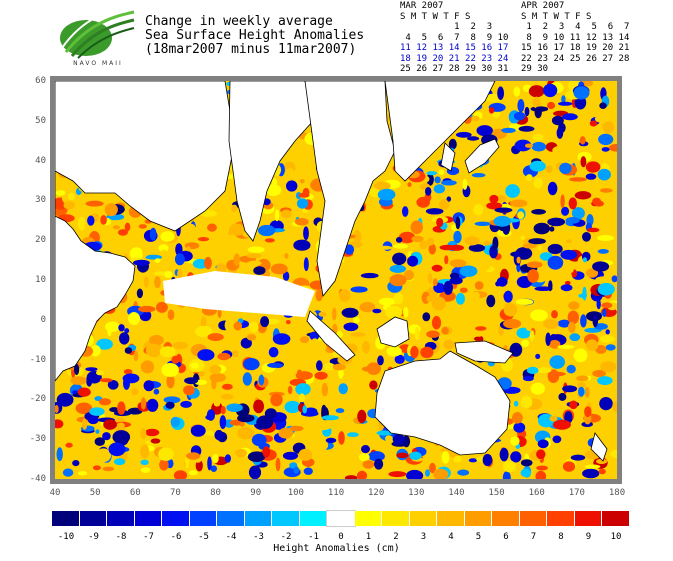 The image size is (673, 561). I want to click on colorbar-label: 0, so click(341, 537).